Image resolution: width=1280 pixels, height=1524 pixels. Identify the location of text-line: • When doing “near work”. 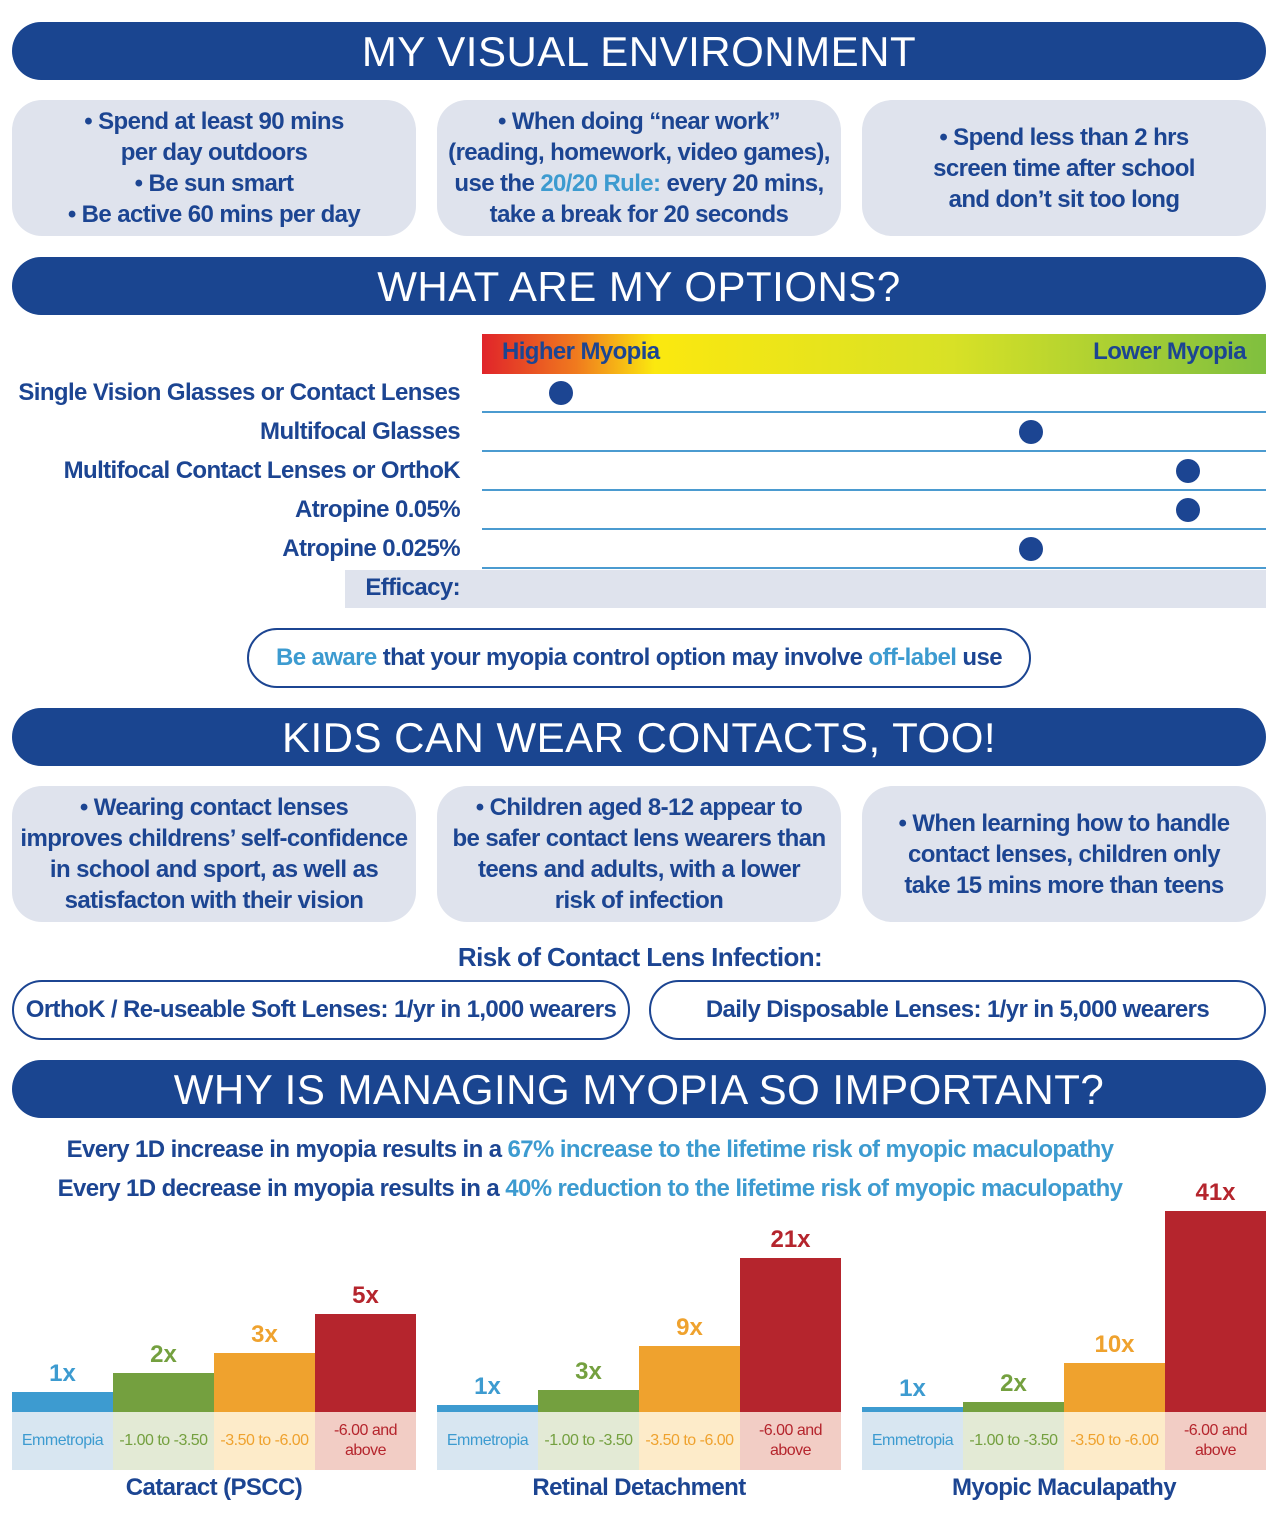
(639, 121).